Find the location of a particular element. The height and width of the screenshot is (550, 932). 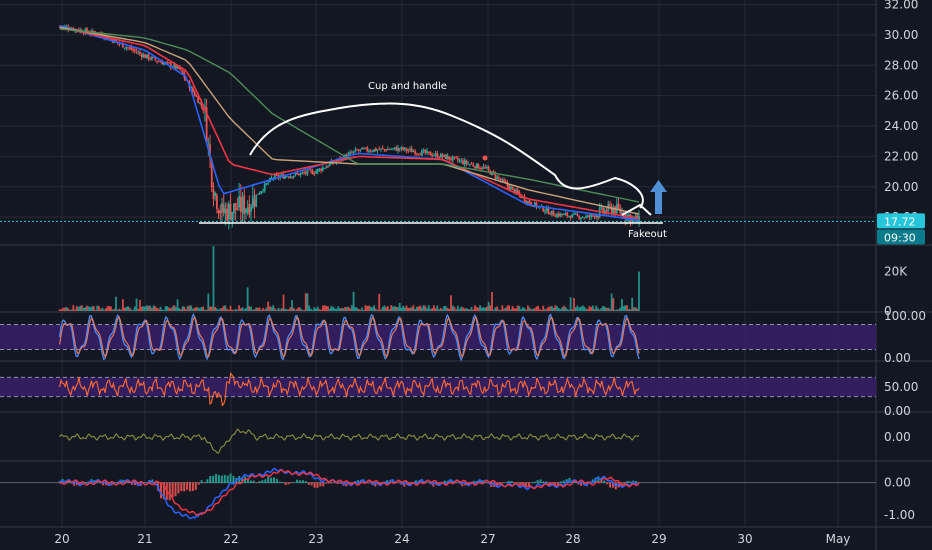

signal-dot is located at coordinates (485, 158).